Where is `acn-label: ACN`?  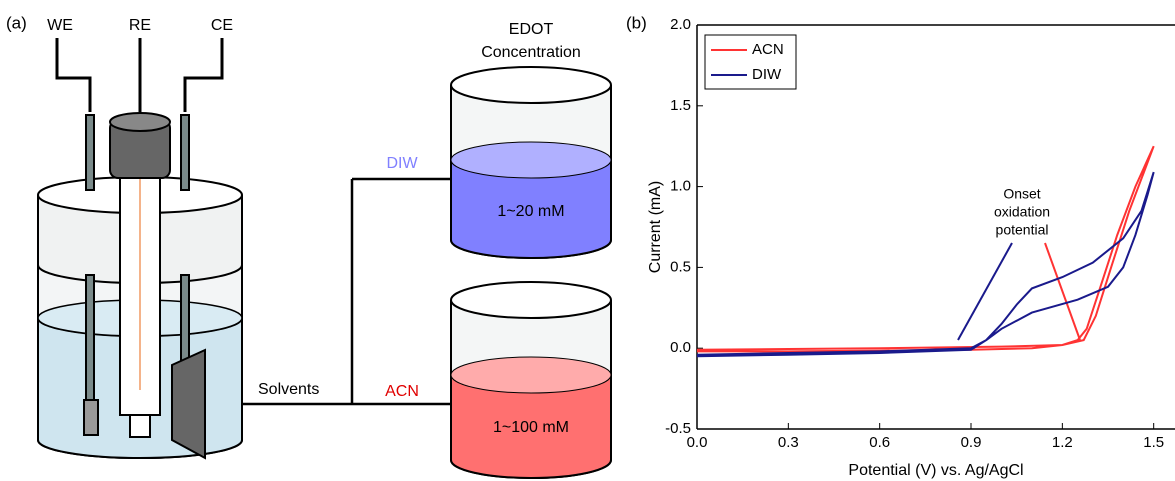 acn-label: ACN is located at coordinates (402, 391).